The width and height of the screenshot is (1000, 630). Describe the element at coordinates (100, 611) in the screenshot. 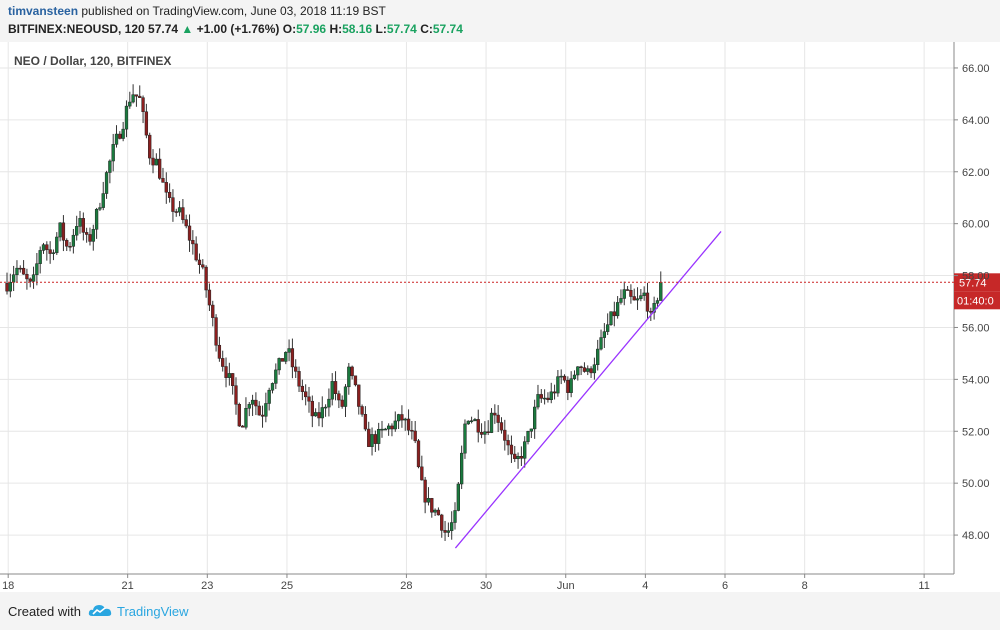

I see `tradingview-cloud-icon` at that location.